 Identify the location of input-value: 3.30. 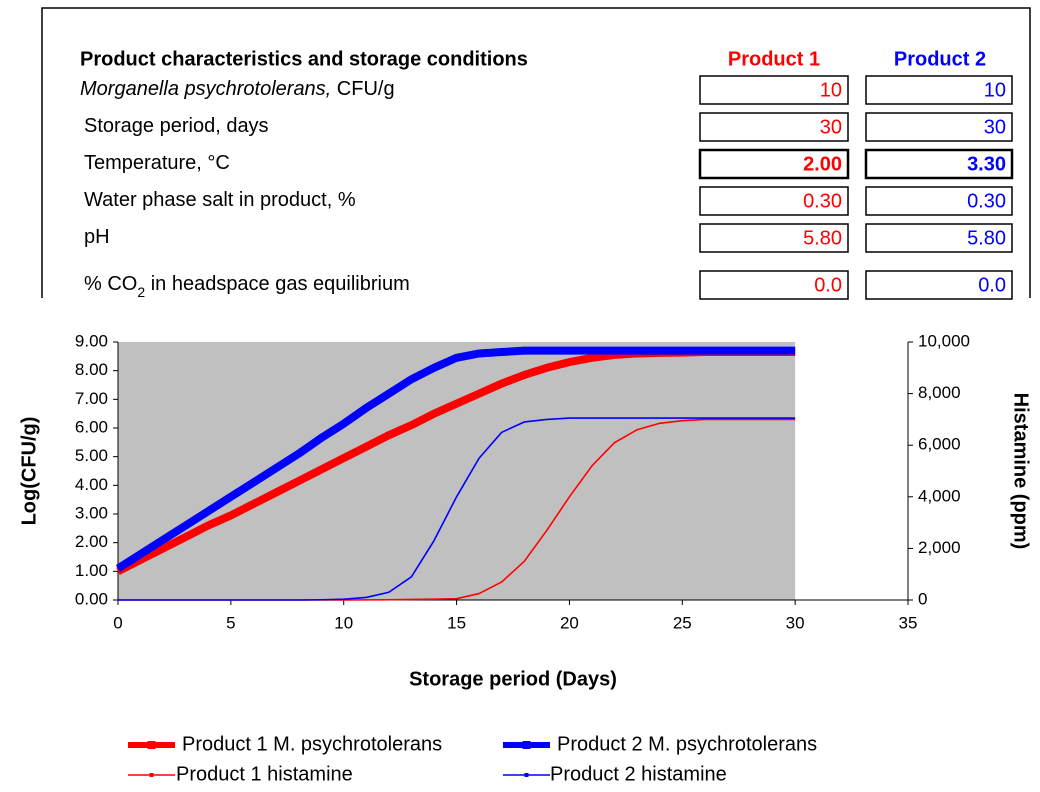
(986, 164).